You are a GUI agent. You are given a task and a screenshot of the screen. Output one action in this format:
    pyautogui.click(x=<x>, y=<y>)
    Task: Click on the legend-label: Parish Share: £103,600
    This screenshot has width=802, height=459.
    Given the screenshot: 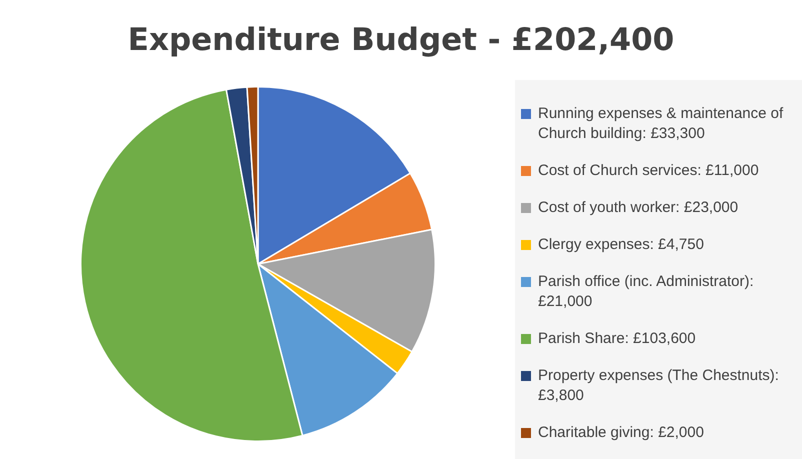 What is the action you would take?
    pyautogui.click(x=617, y=339)
    